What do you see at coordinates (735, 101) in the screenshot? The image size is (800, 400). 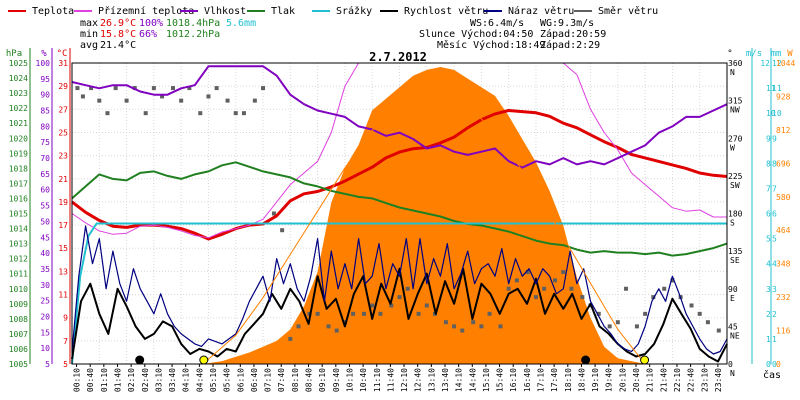 I see `axis-tick-label: 315` at bounding box center [735, 101].